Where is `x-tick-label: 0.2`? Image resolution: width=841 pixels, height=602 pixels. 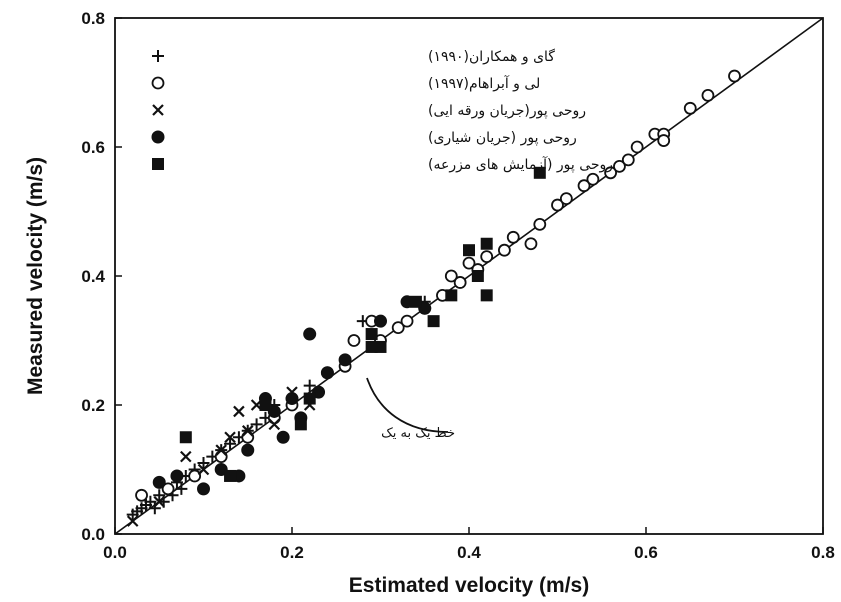
x-tick-label: 0.2 is located at coordinates (292, 552).